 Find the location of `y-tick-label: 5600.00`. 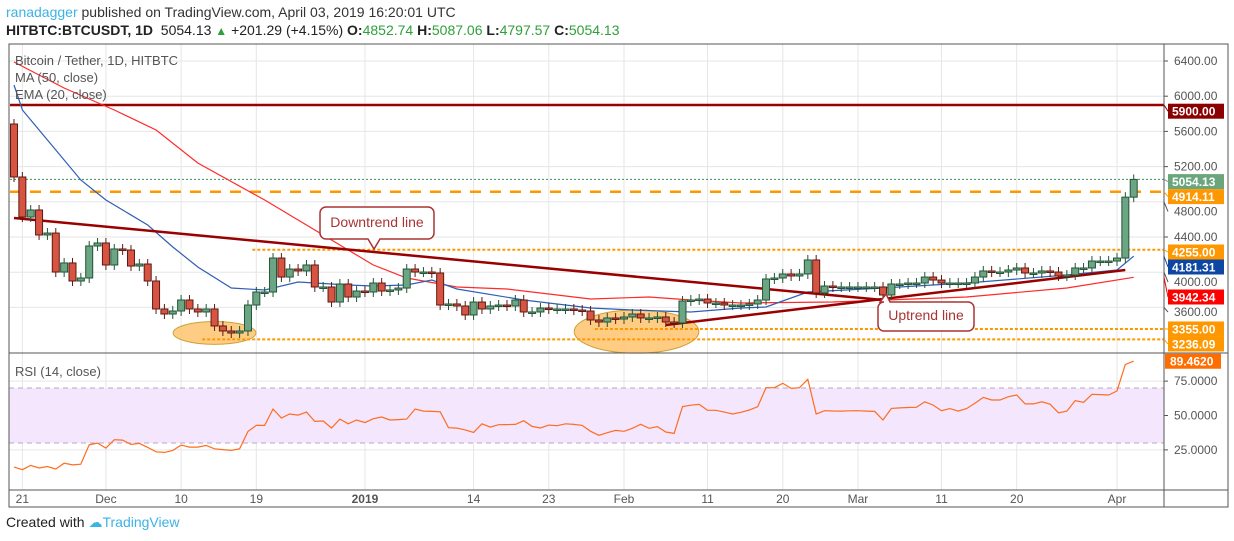

y-tick-label: 5600.00 is located at coordinates (1196, 131).